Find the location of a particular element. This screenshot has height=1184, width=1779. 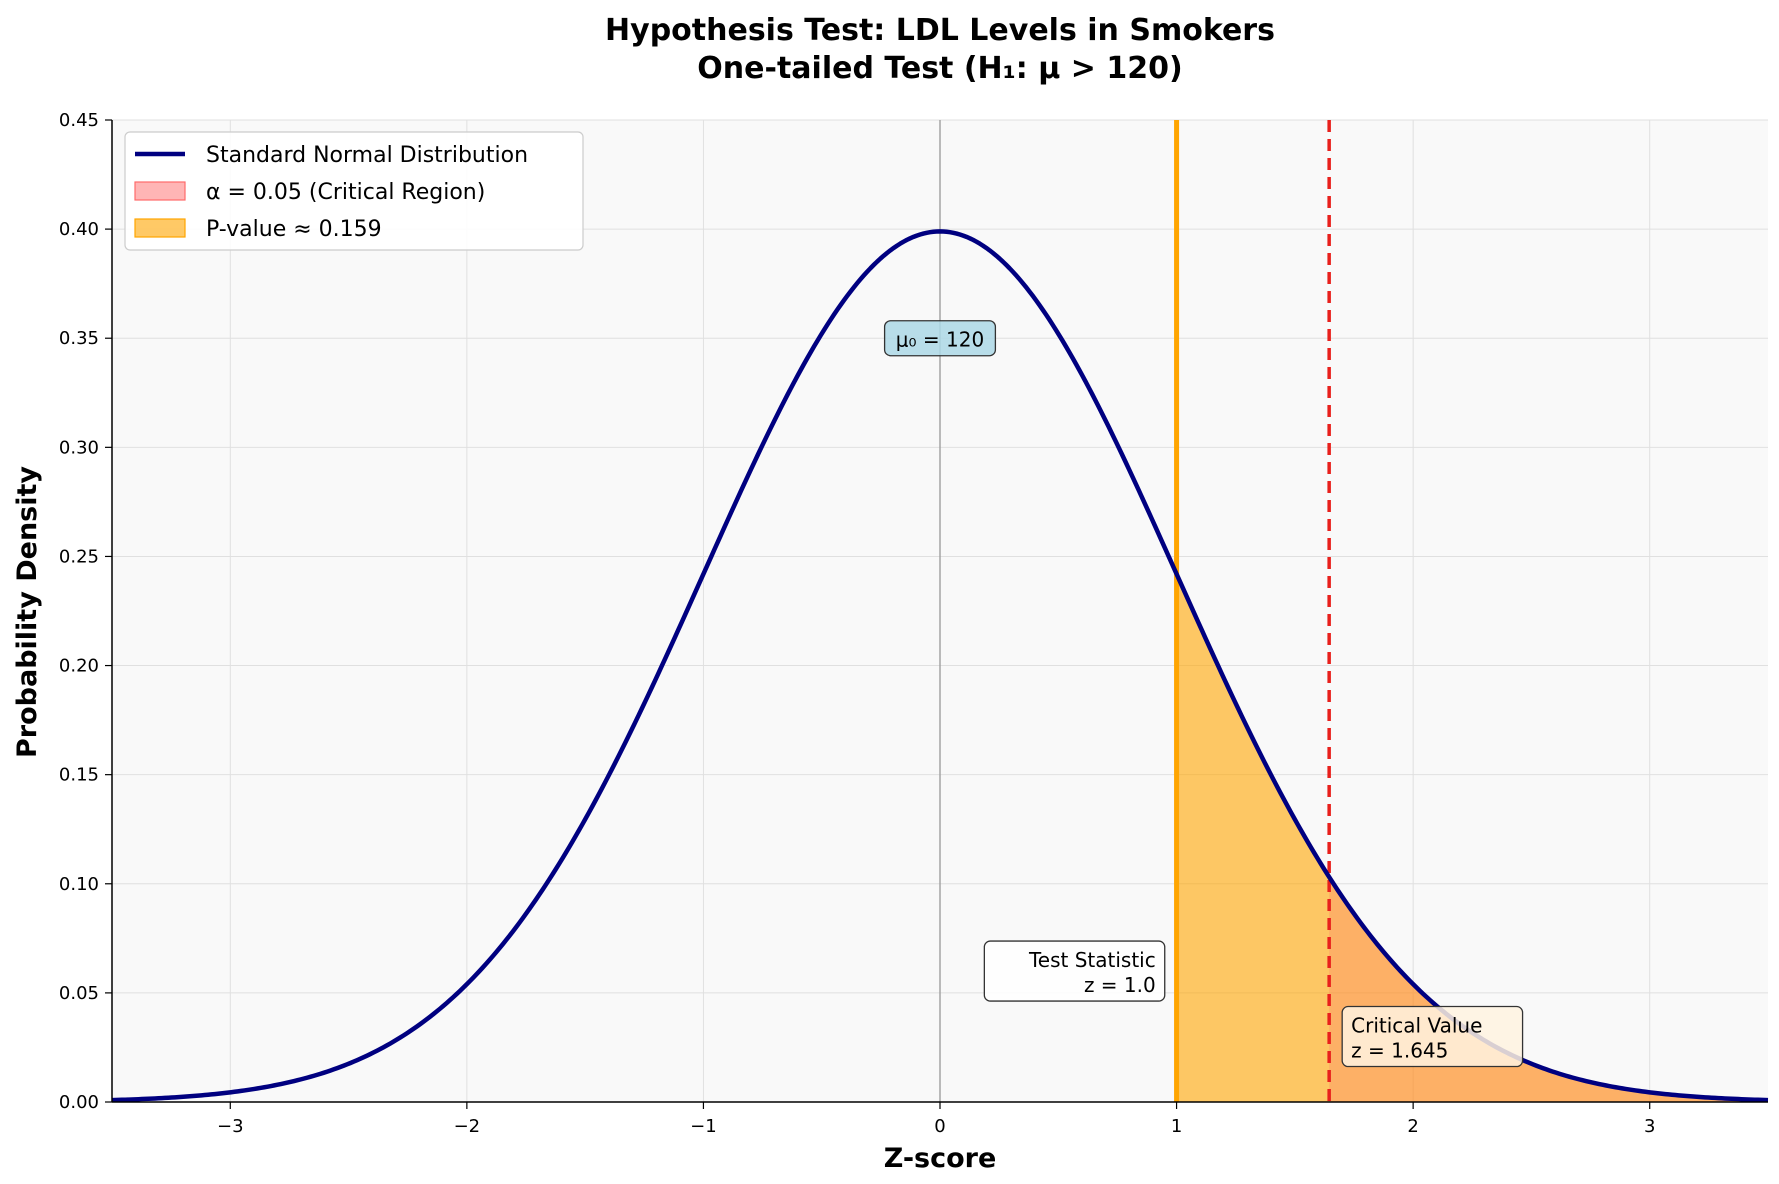

annotation-text: Critical Value is located at coordinates (1416, 1026).